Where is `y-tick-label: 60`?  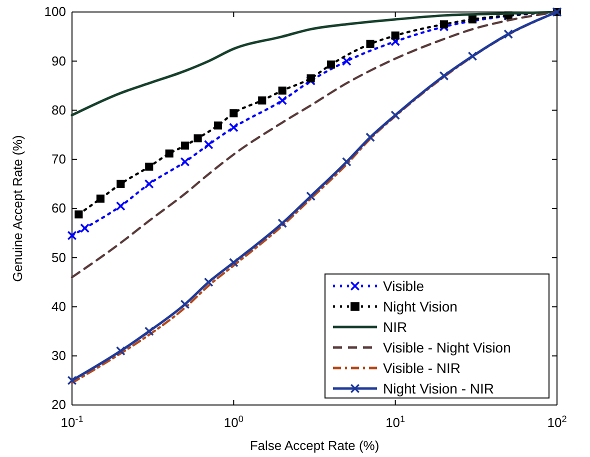 y-tick-label: 60 is located at coordinates (59, 208).